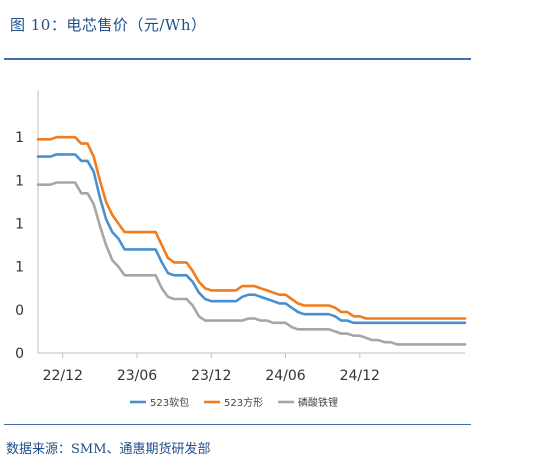 Image resolution: width=559 pixels, height=469 pixels. I want to click on x-tick-label: 24/06, so click(285, 376).